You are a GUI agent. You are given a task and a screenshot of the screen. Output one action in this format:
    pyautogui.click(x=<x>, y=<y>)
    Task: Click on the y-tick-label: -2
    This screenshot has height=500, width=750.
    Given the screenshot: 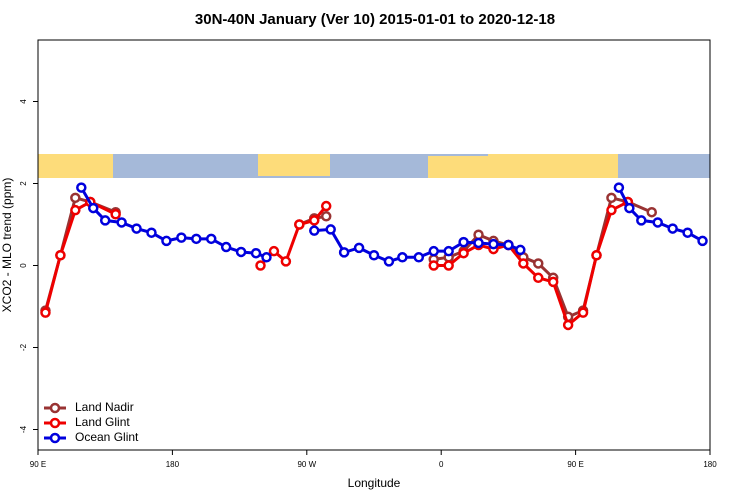 What is the action you would take?
    pyautogui.click(x=23, y=347)
    